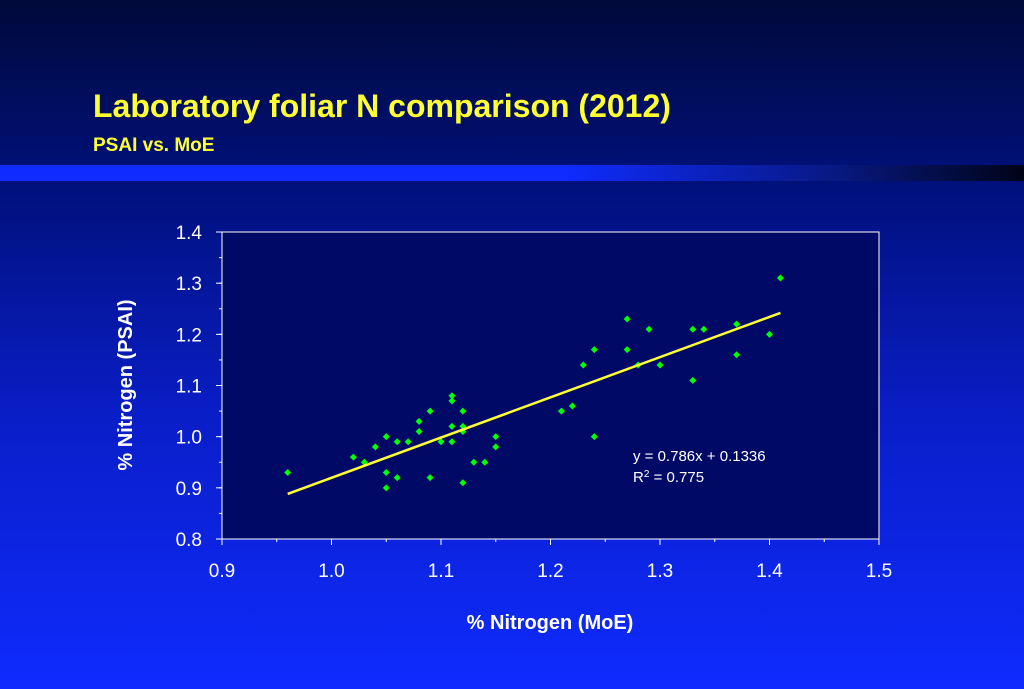 Image resolution: width=1024 pixels, height=689 pixels. I want to click on x-tick-label: 0.9, so click(222, 571).